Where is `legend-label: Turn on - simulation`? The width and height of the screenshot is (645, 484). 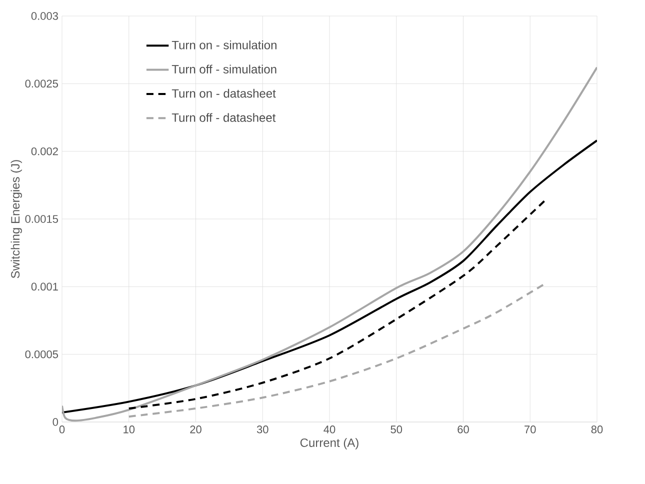
legend-label: Turn on - simulation is located at coordinates (224, 45).